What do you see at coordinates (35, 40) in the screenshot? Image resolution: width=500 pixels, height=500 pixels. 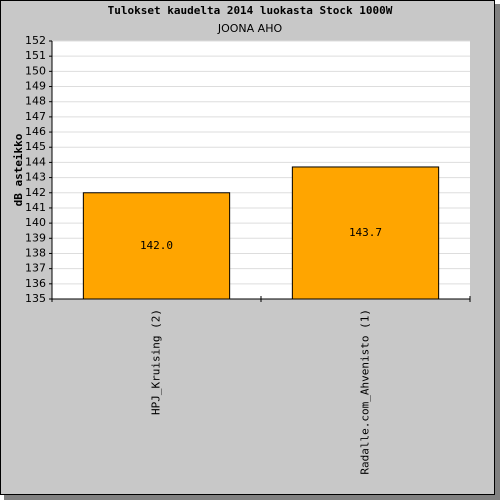 I see `y-tick-label: 152` at bounding box center [35, 40].